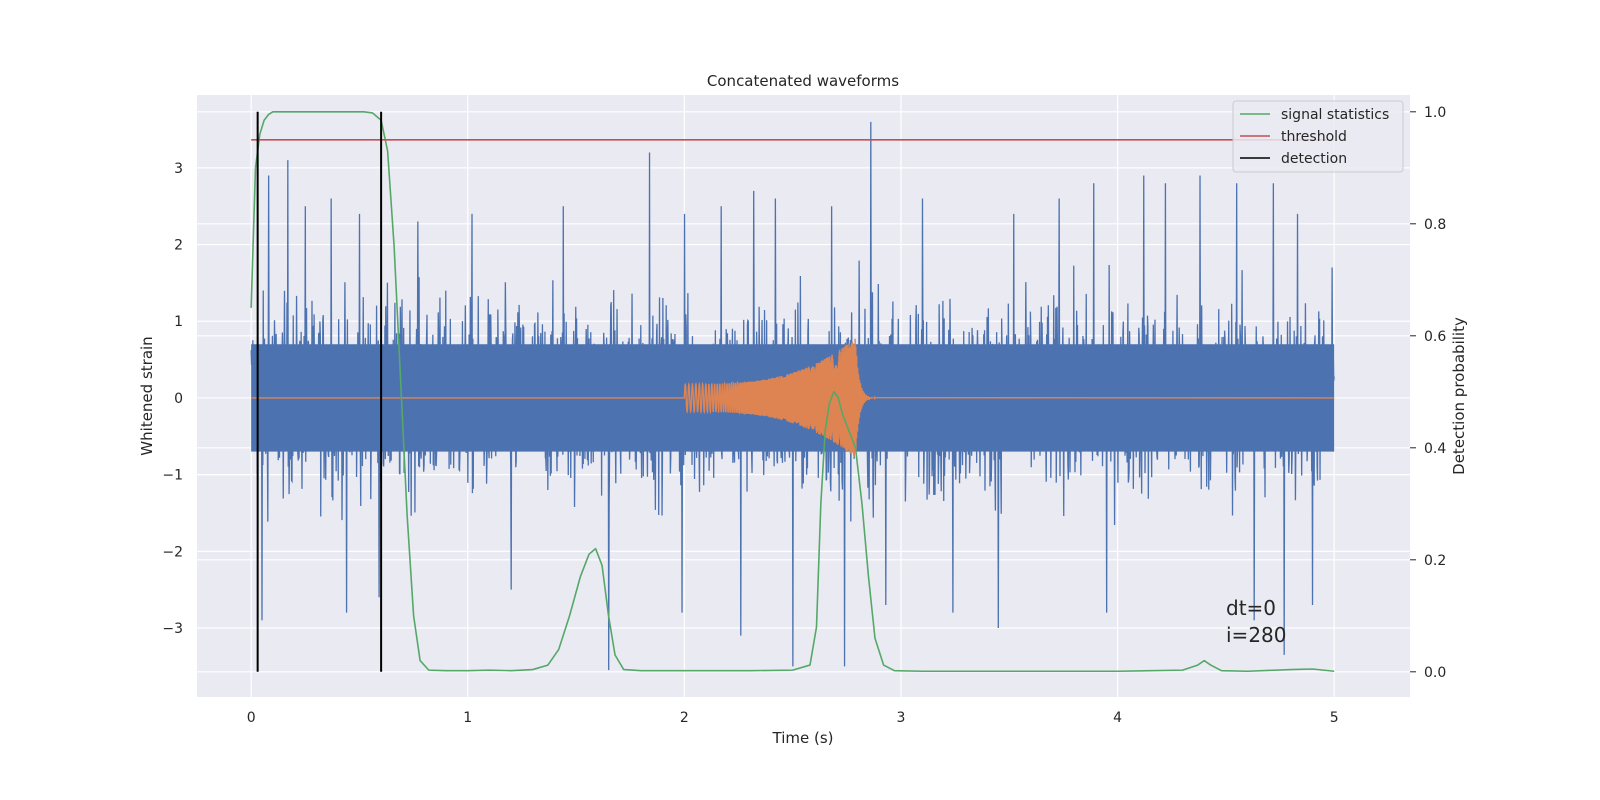  I want to click on legend-label-threshold: threshold, so click(1314, 137).